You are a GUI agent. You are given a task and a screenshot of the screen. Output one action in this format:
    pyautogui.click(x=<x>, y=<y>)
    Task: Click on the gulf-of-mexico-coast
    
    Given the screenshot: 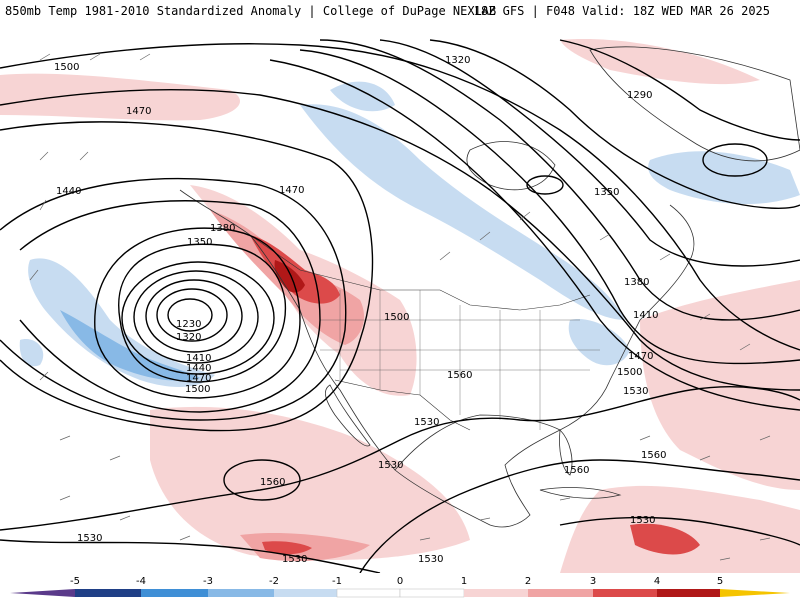 What is the action you would take?
    pyautogui.click(x=477, y=442)
    